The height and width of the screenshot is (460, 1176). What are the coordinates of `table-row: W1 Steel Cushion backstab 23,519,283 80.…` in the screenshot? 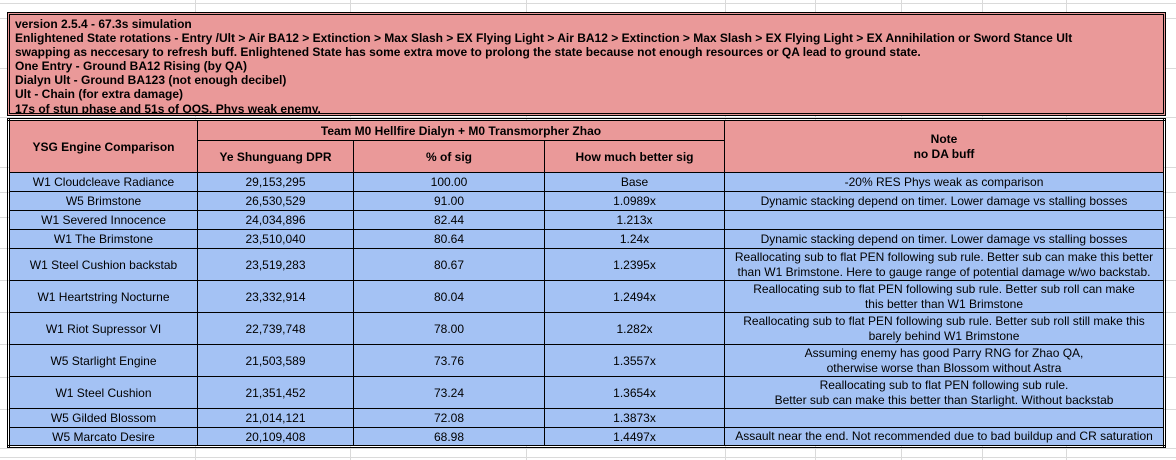 It's located at (586, 264).